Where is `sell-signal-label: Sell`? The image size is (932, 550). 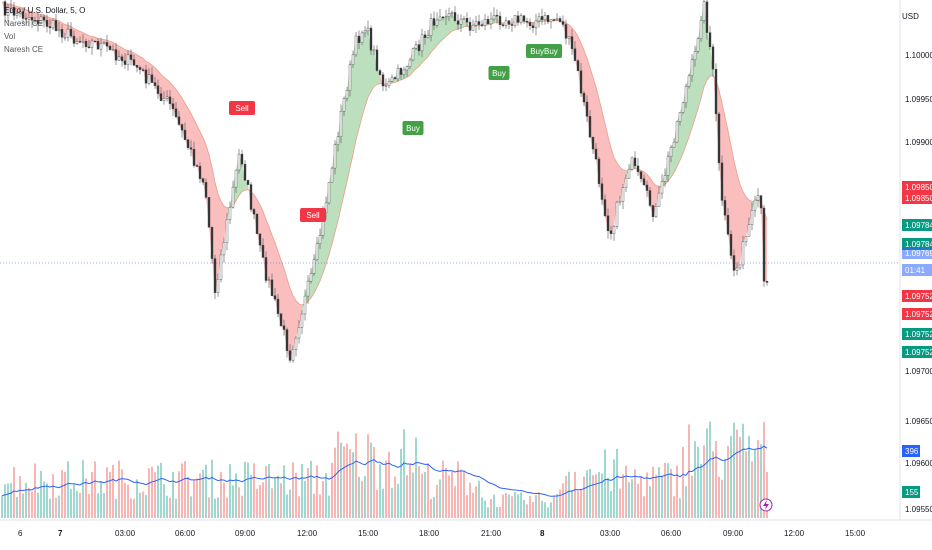 sell-signal-label: Sell is located at coordinates (242, 108).